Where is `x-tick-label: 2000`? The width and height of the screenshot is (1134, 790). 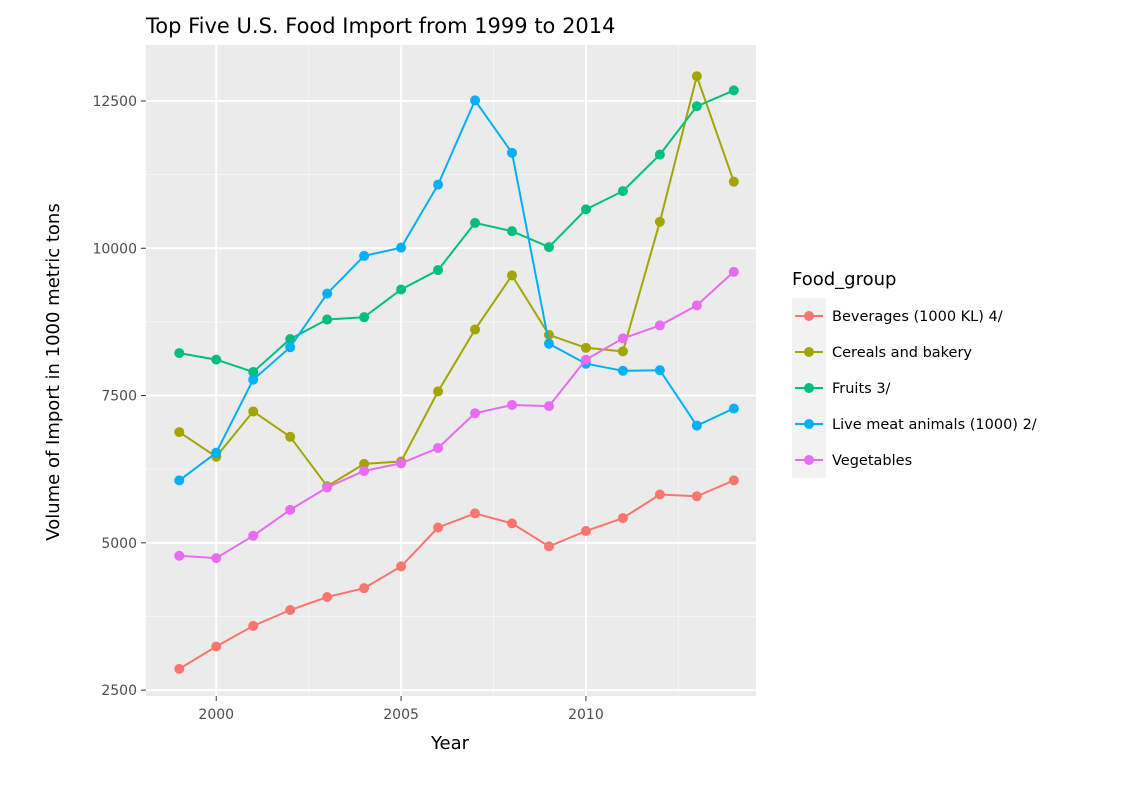
x-tick-label: 2000 is located at coordinates (216, 715).